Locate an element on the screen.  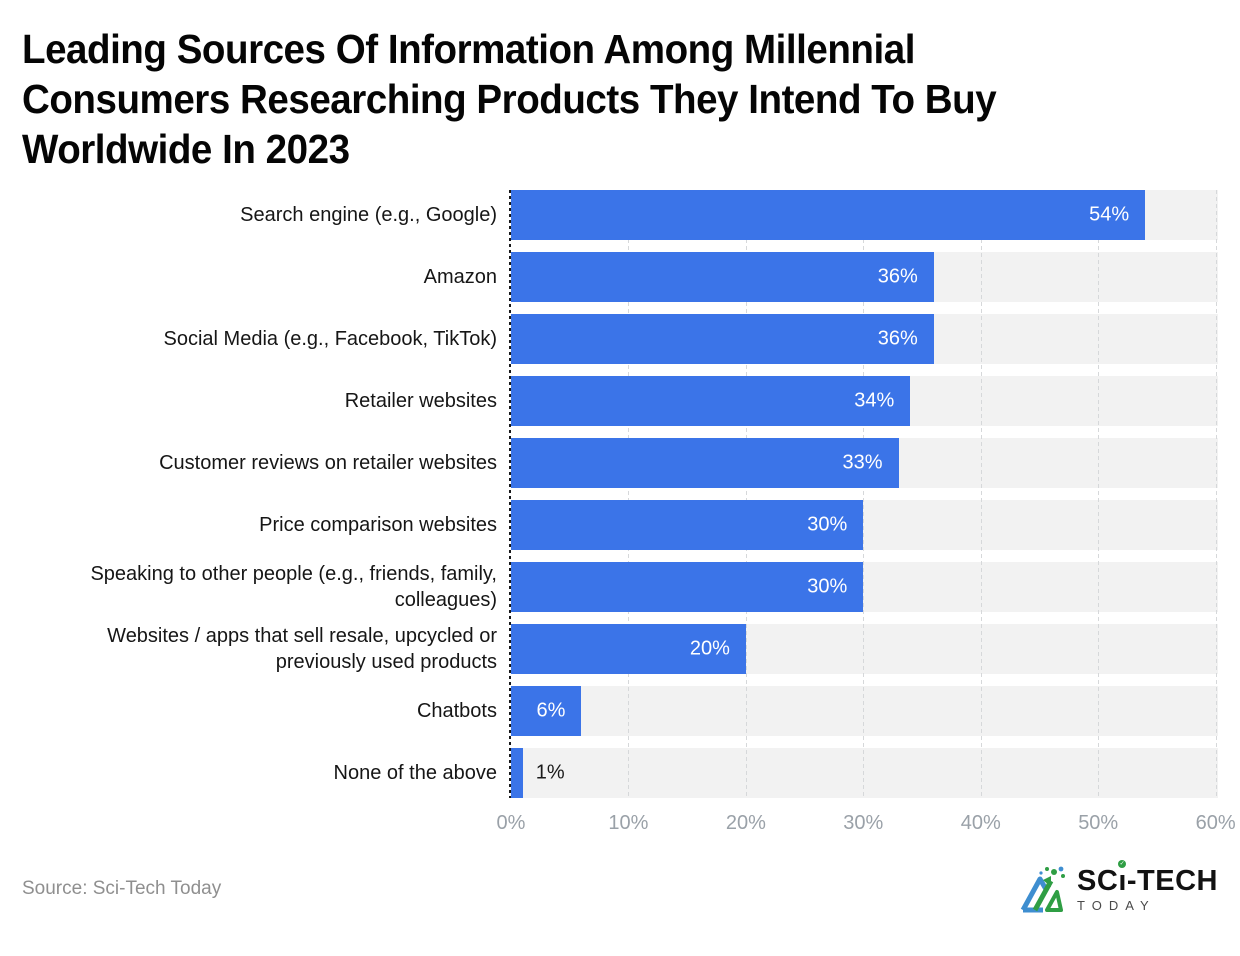
source-text: Source: Sci-Tech Today is located at coordinates (122, 888).